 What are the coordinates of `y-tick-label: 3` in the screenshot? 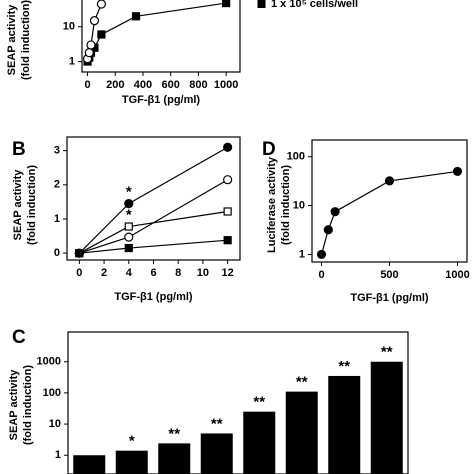 It's located at (57, 151).